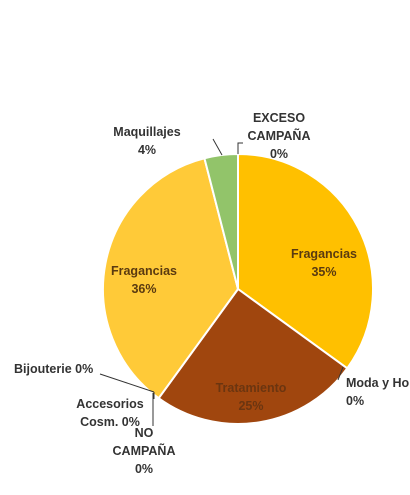  I want to click on data-label-line: NO, so click(144, 433).